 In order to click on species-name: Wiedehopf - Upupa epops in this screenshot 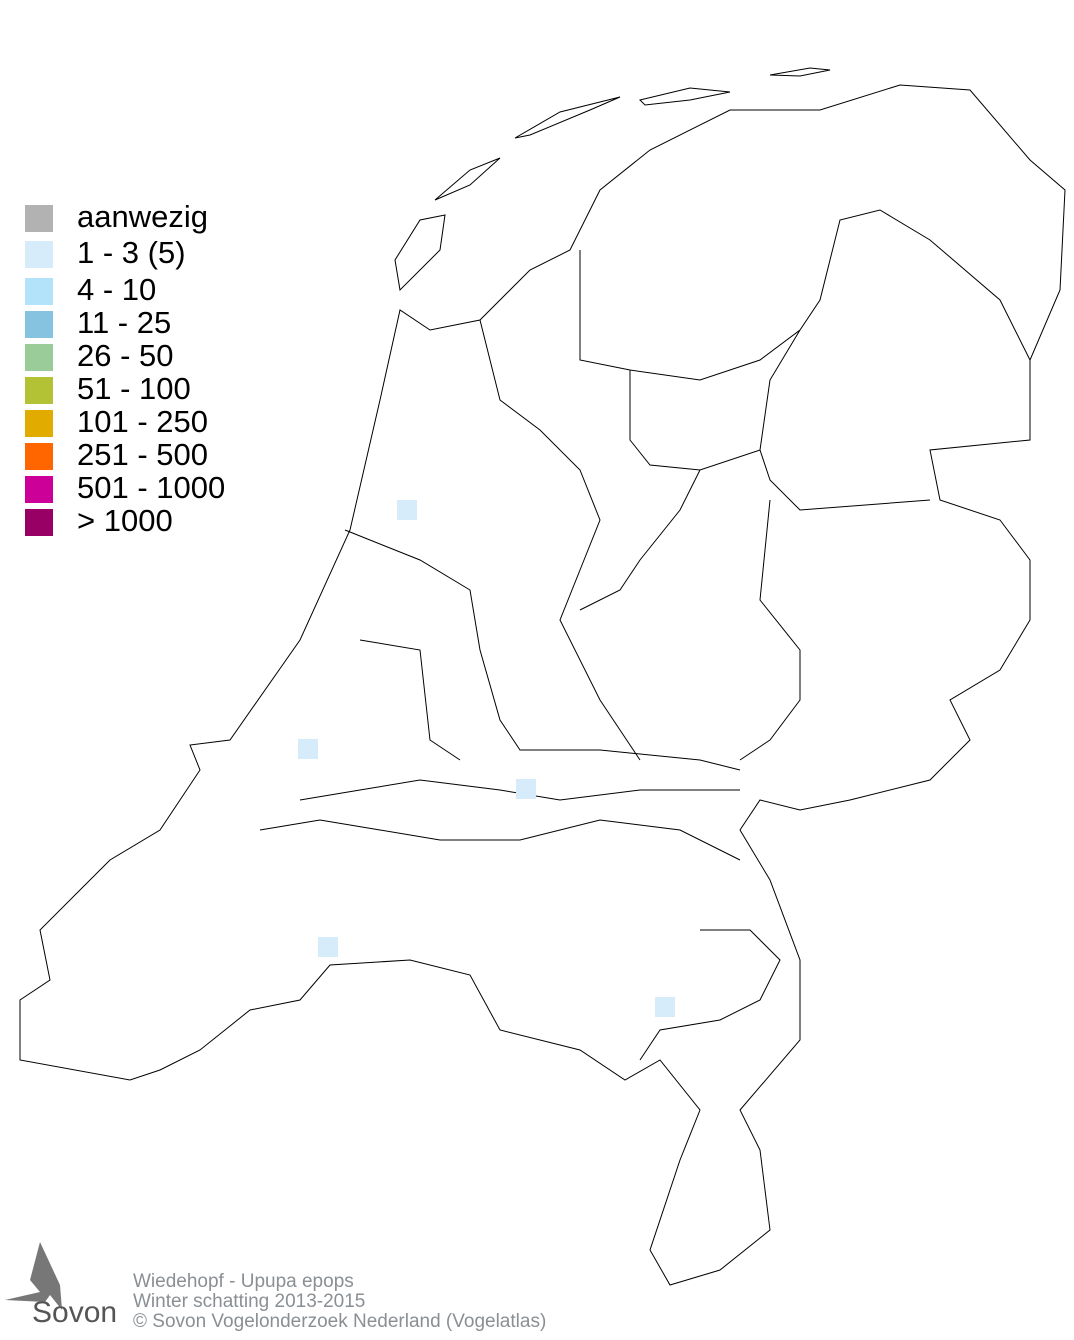, I will do `click(243, 1281)`.